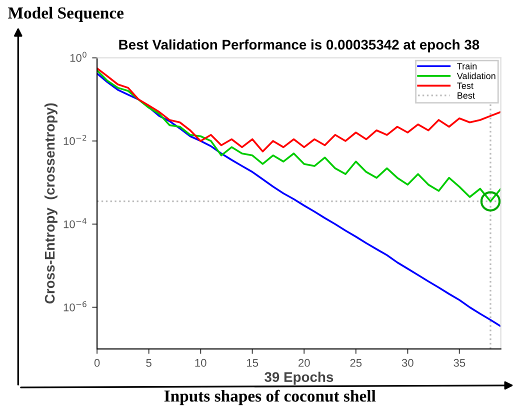 Image resolution: width=519 pixels, height=410 pixels. What do you see at coordinates (299, 378) in the screenshot?
I see `x-axis-title: 39 Epochs` at bounding box center [299, 378].